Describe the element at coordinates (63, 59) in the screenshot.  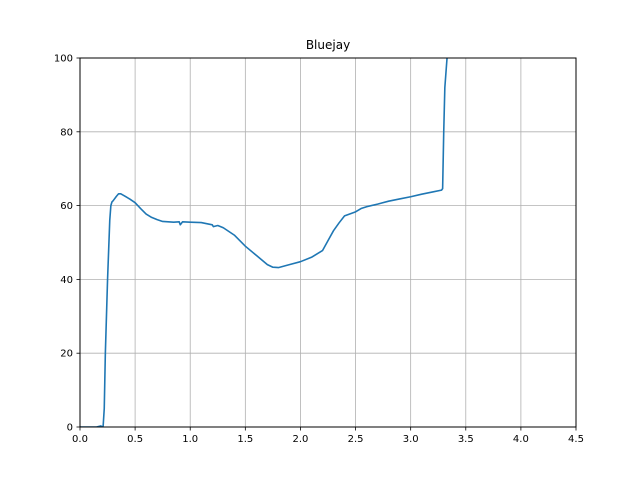
I see `y-tick-label: 100` at that location.